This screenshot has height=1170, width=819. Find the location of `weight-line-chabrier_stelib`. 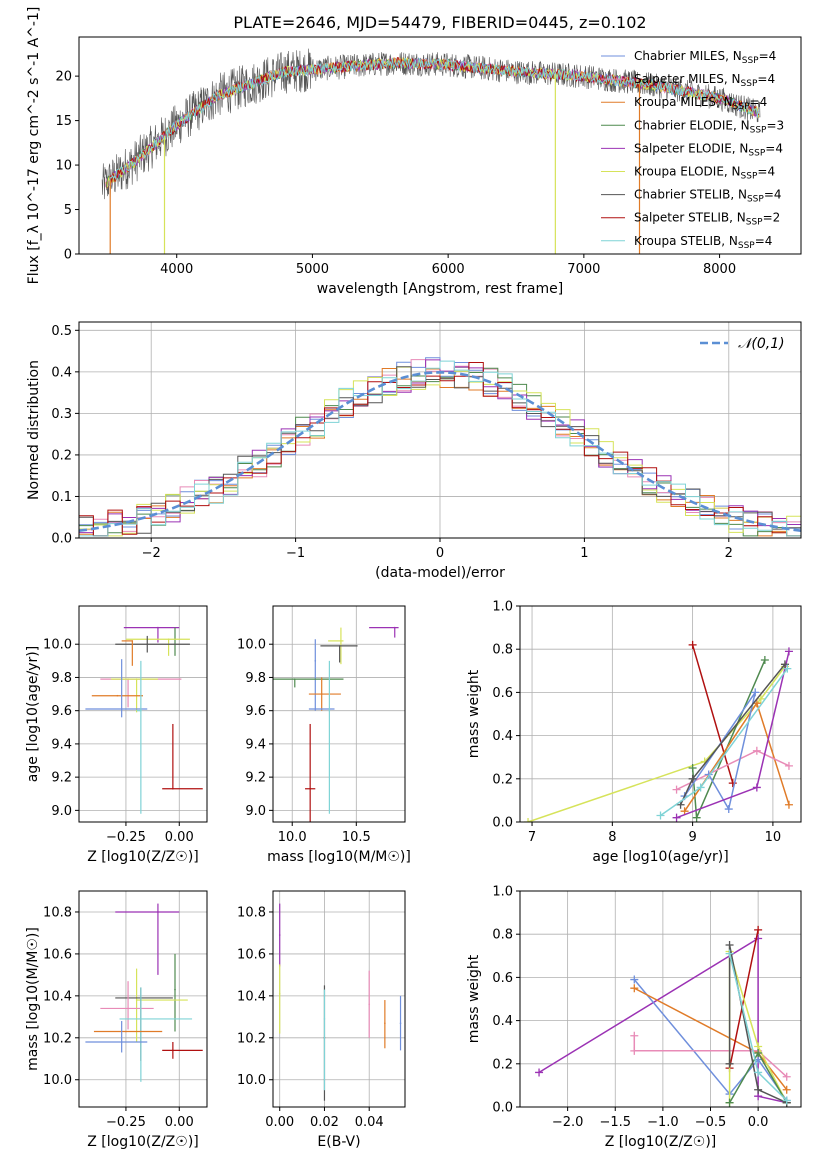

weight-line-chabrier_stelib is located at coordinates (758, 1024).